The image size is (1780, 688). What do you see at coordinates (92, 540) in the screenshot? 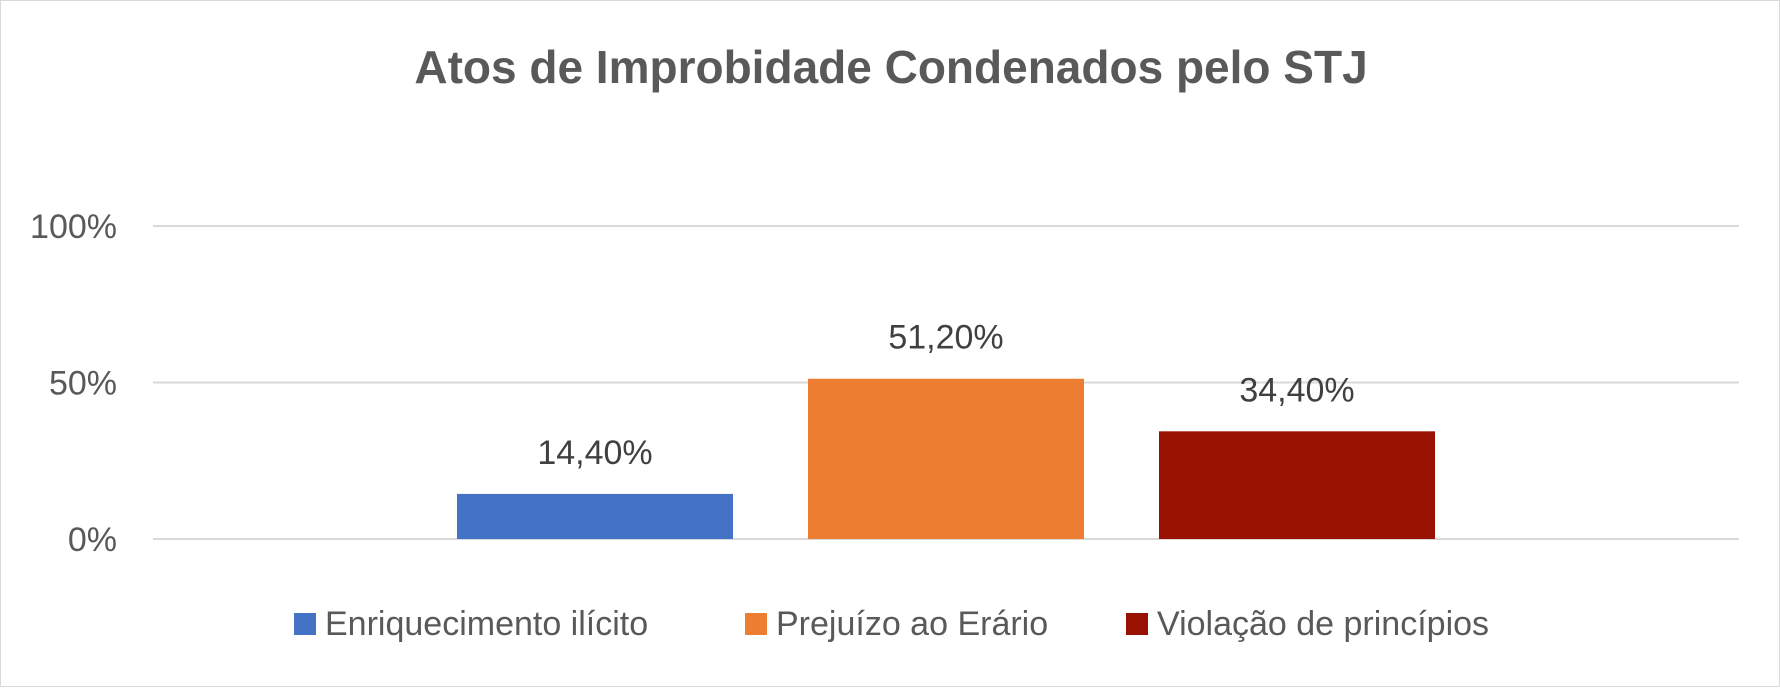
I see `y-tick-label: 0%` at bounding box center [92, 540].